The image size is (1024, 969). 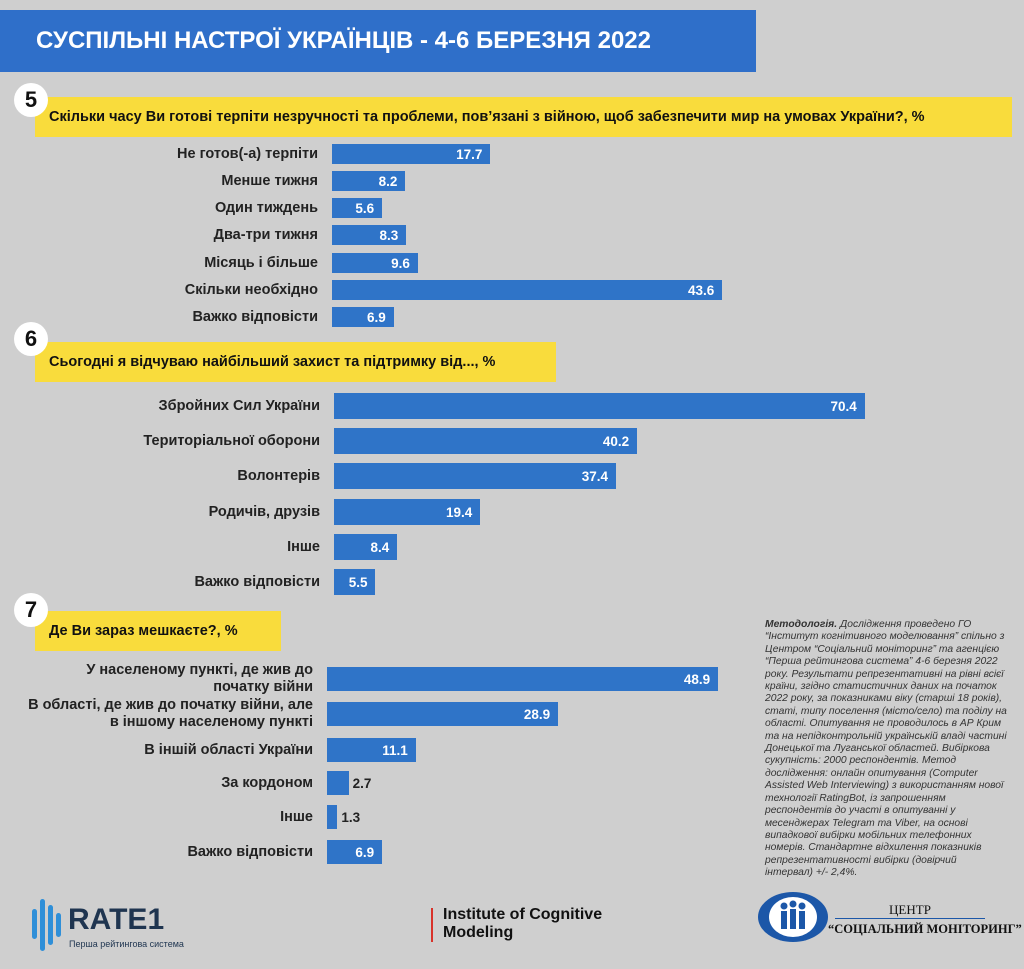 I want to click on rate1-icon, so click(x=46, y=925).